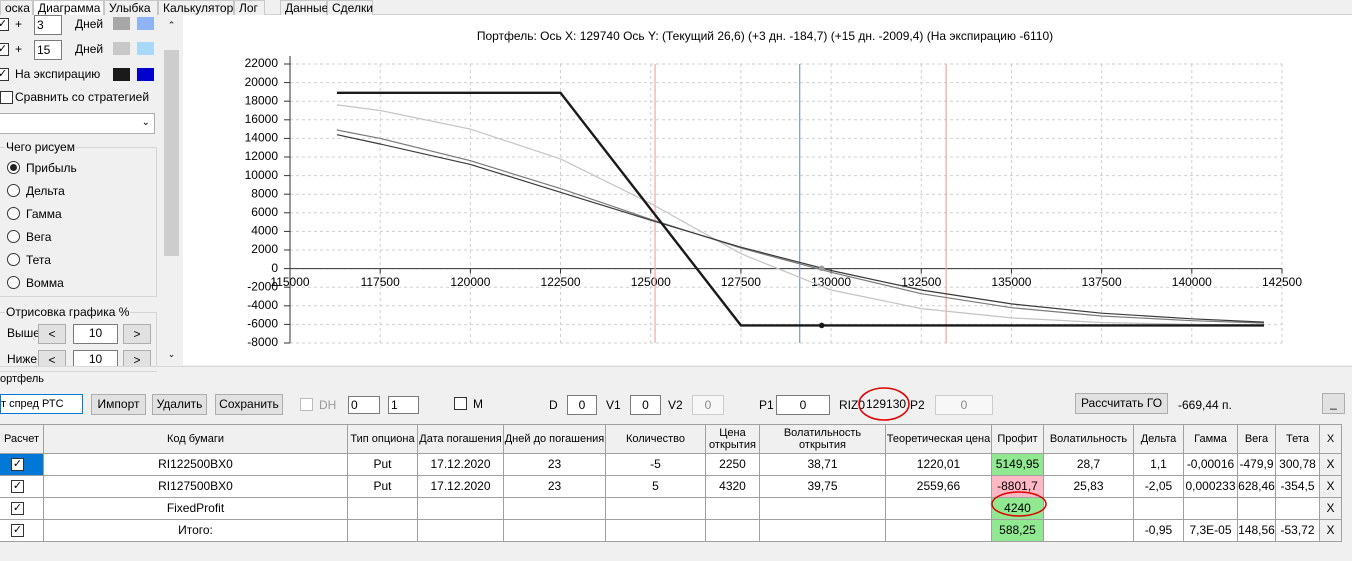 The height and width of the screenshot is (561, 1352). What do you see at coordinates (1282, 282) in the screenshot?
I see `x-tick-label: 142500` at bounding box center [1282, 282].